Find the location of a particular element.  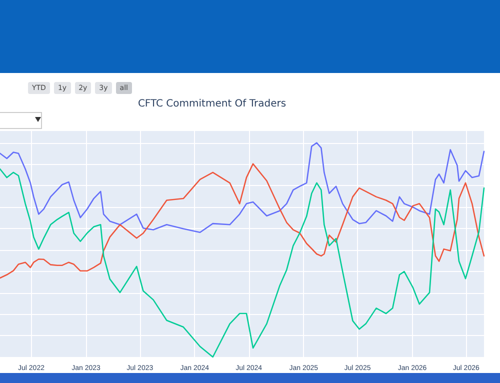

chart-title: CFTC Commitment Of Traders is located at coordinates (212, 104).